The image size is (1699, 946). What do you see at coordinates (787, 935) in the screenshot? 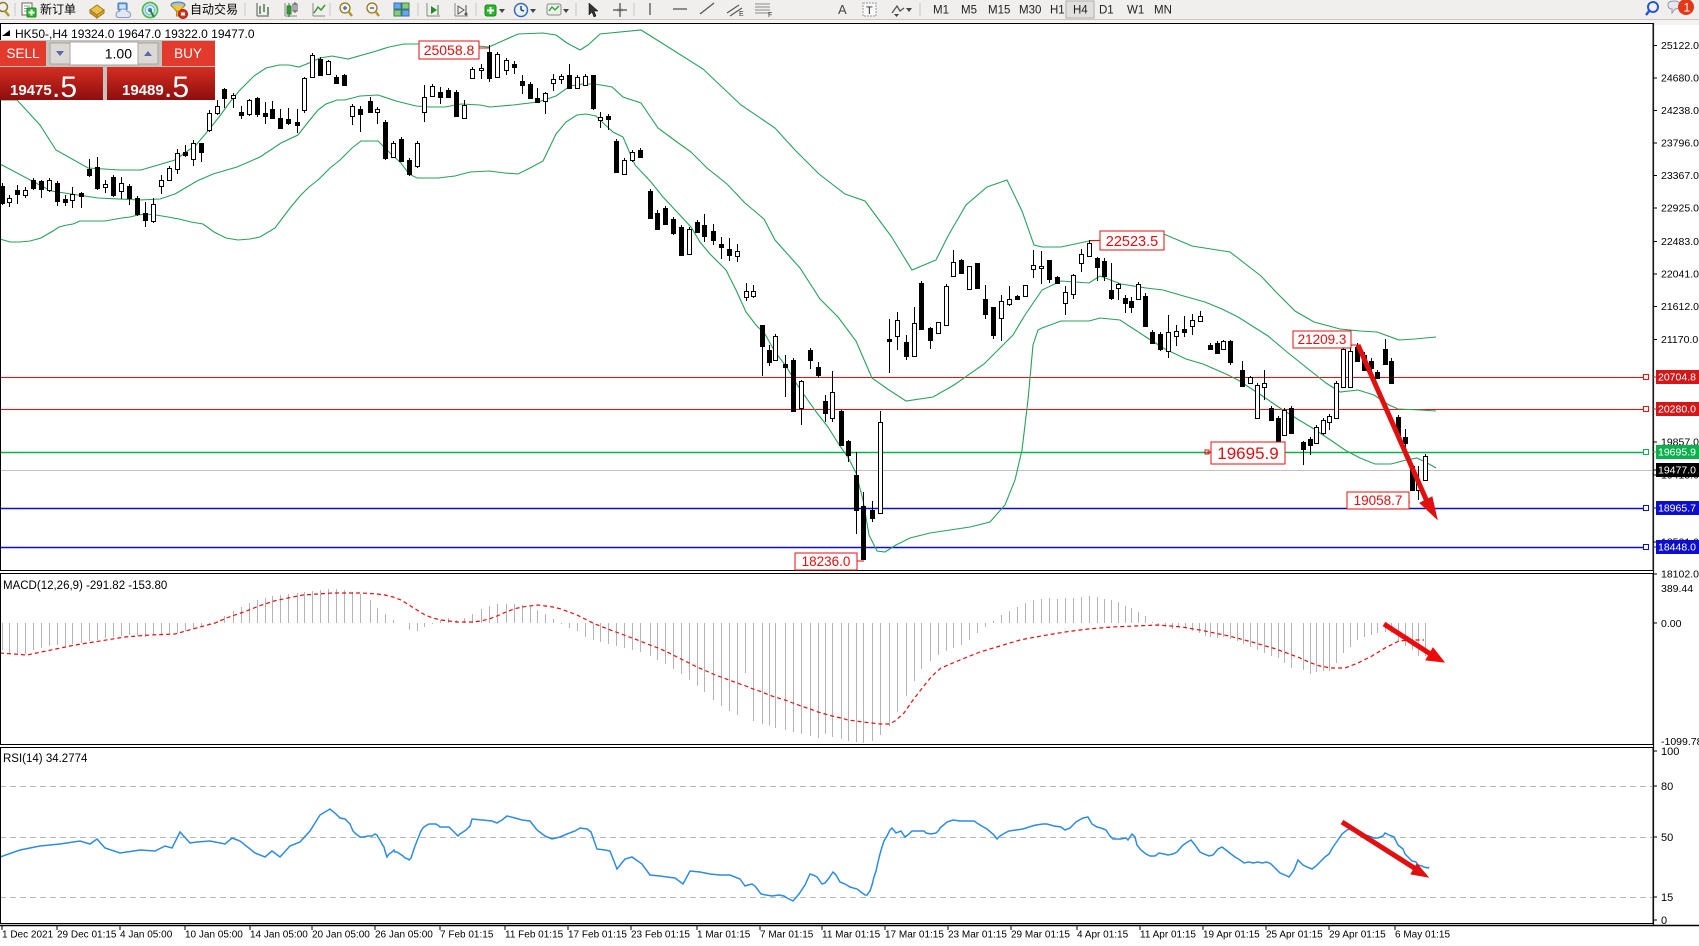
I see `svg-text: 7 Mar 01:15` at bounding box center [787, 935].